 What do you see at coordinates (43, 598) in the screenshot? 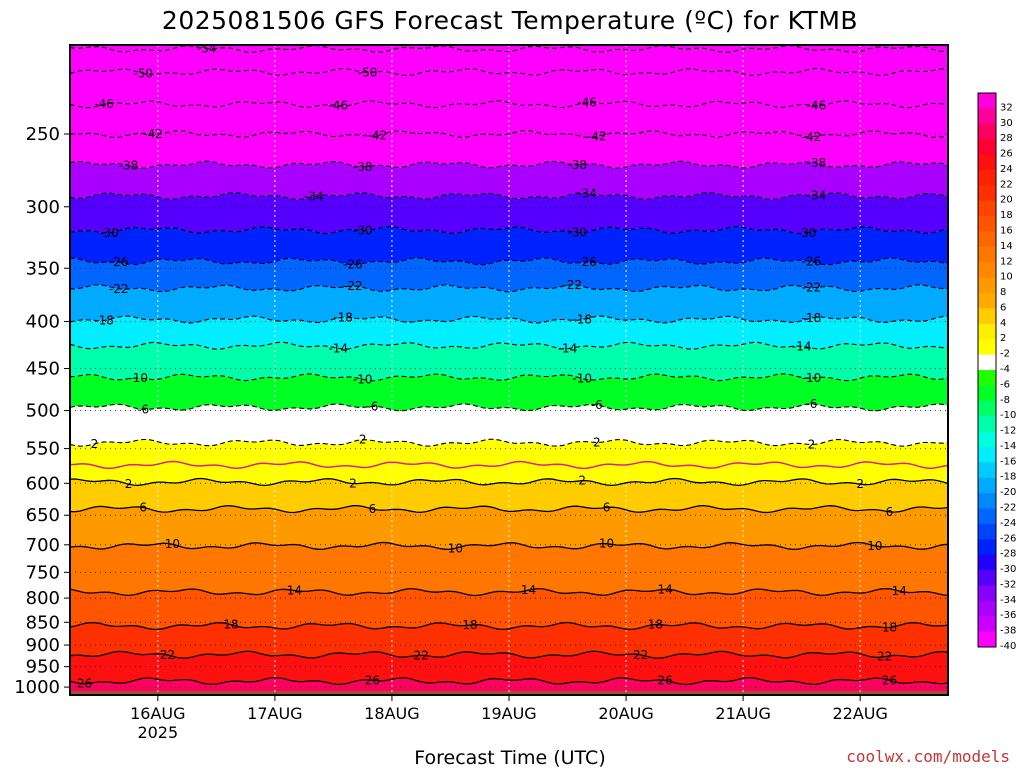
I see `y-tick-label: 800` at bounding box center [43, 598].